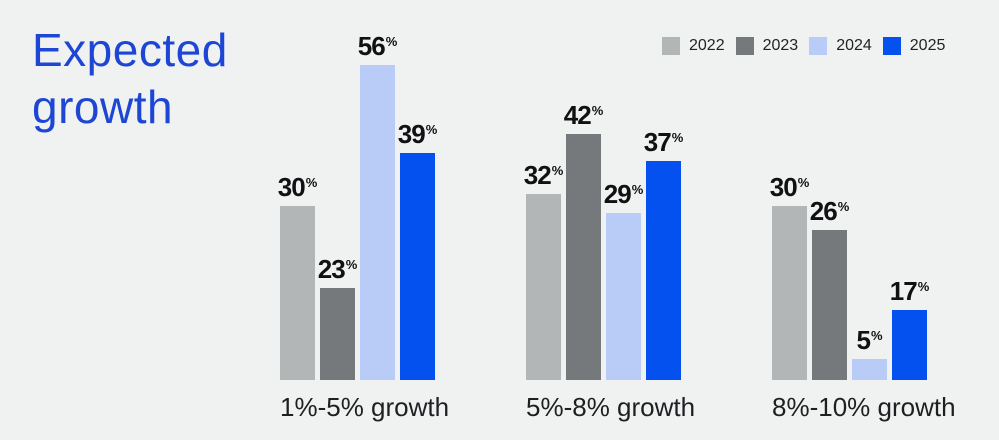  What do you see at coordinates (543, 175) in the screenshot?
I see `bar-value-label: 32%` at bounding box center [543, 175].